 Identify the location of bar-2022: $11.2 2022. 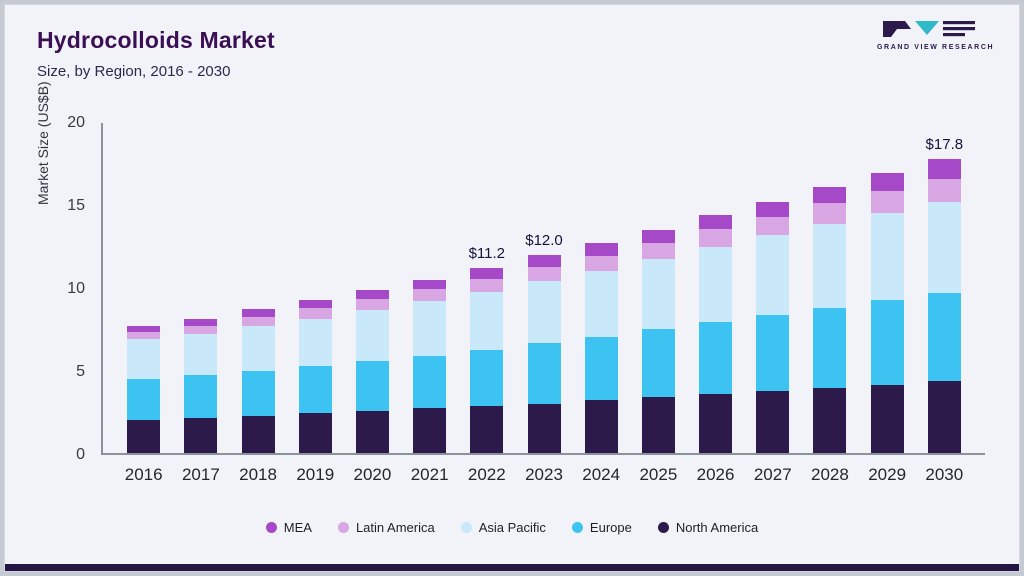
(487, 303).